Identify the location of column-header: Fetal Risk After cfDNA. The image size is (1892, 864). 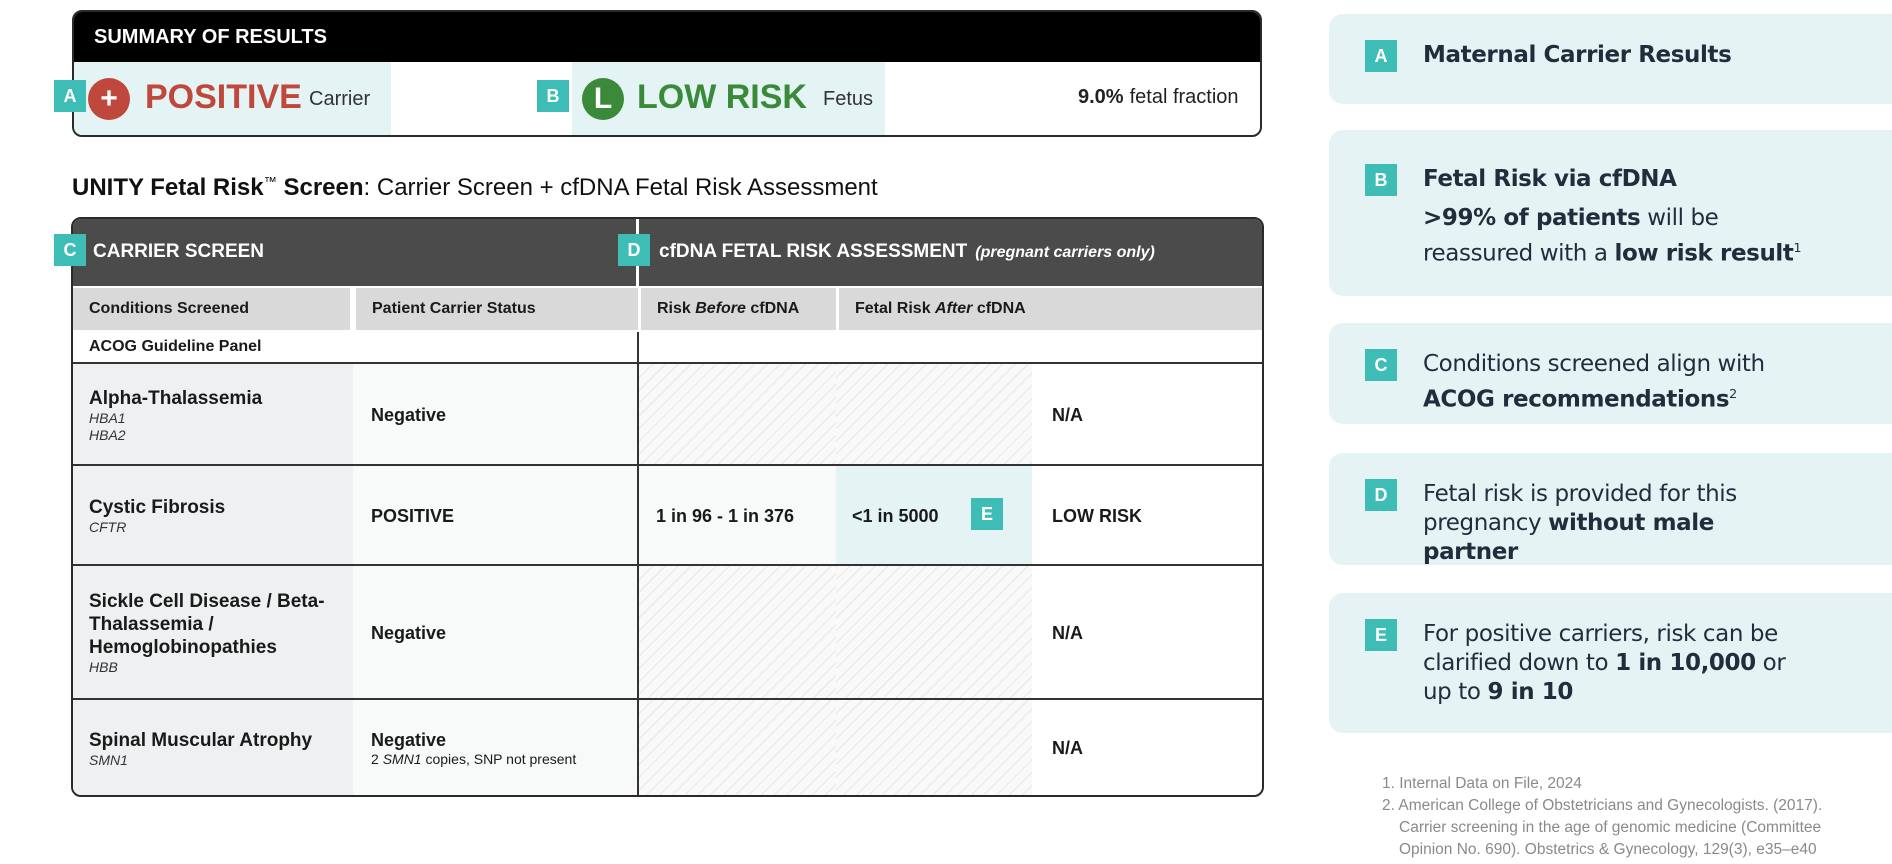
(1050, 309).